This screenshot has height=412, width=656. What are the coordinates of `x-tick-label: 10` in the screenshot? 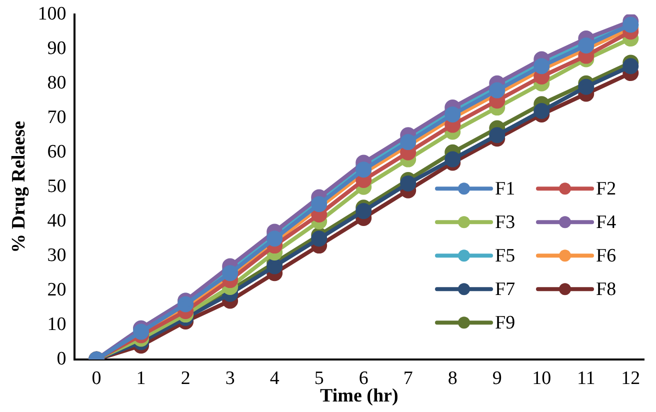 It's located at (542, 378).